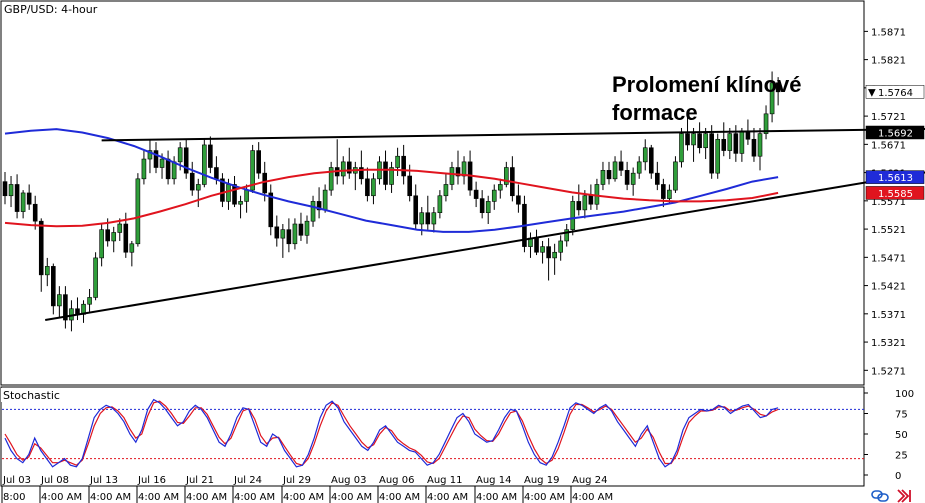 The width and height of the screenshot is (925, 503). Describe the element at coordinates (444, 480) in the screenshot. I see `date-label: Aug 11` at that location.